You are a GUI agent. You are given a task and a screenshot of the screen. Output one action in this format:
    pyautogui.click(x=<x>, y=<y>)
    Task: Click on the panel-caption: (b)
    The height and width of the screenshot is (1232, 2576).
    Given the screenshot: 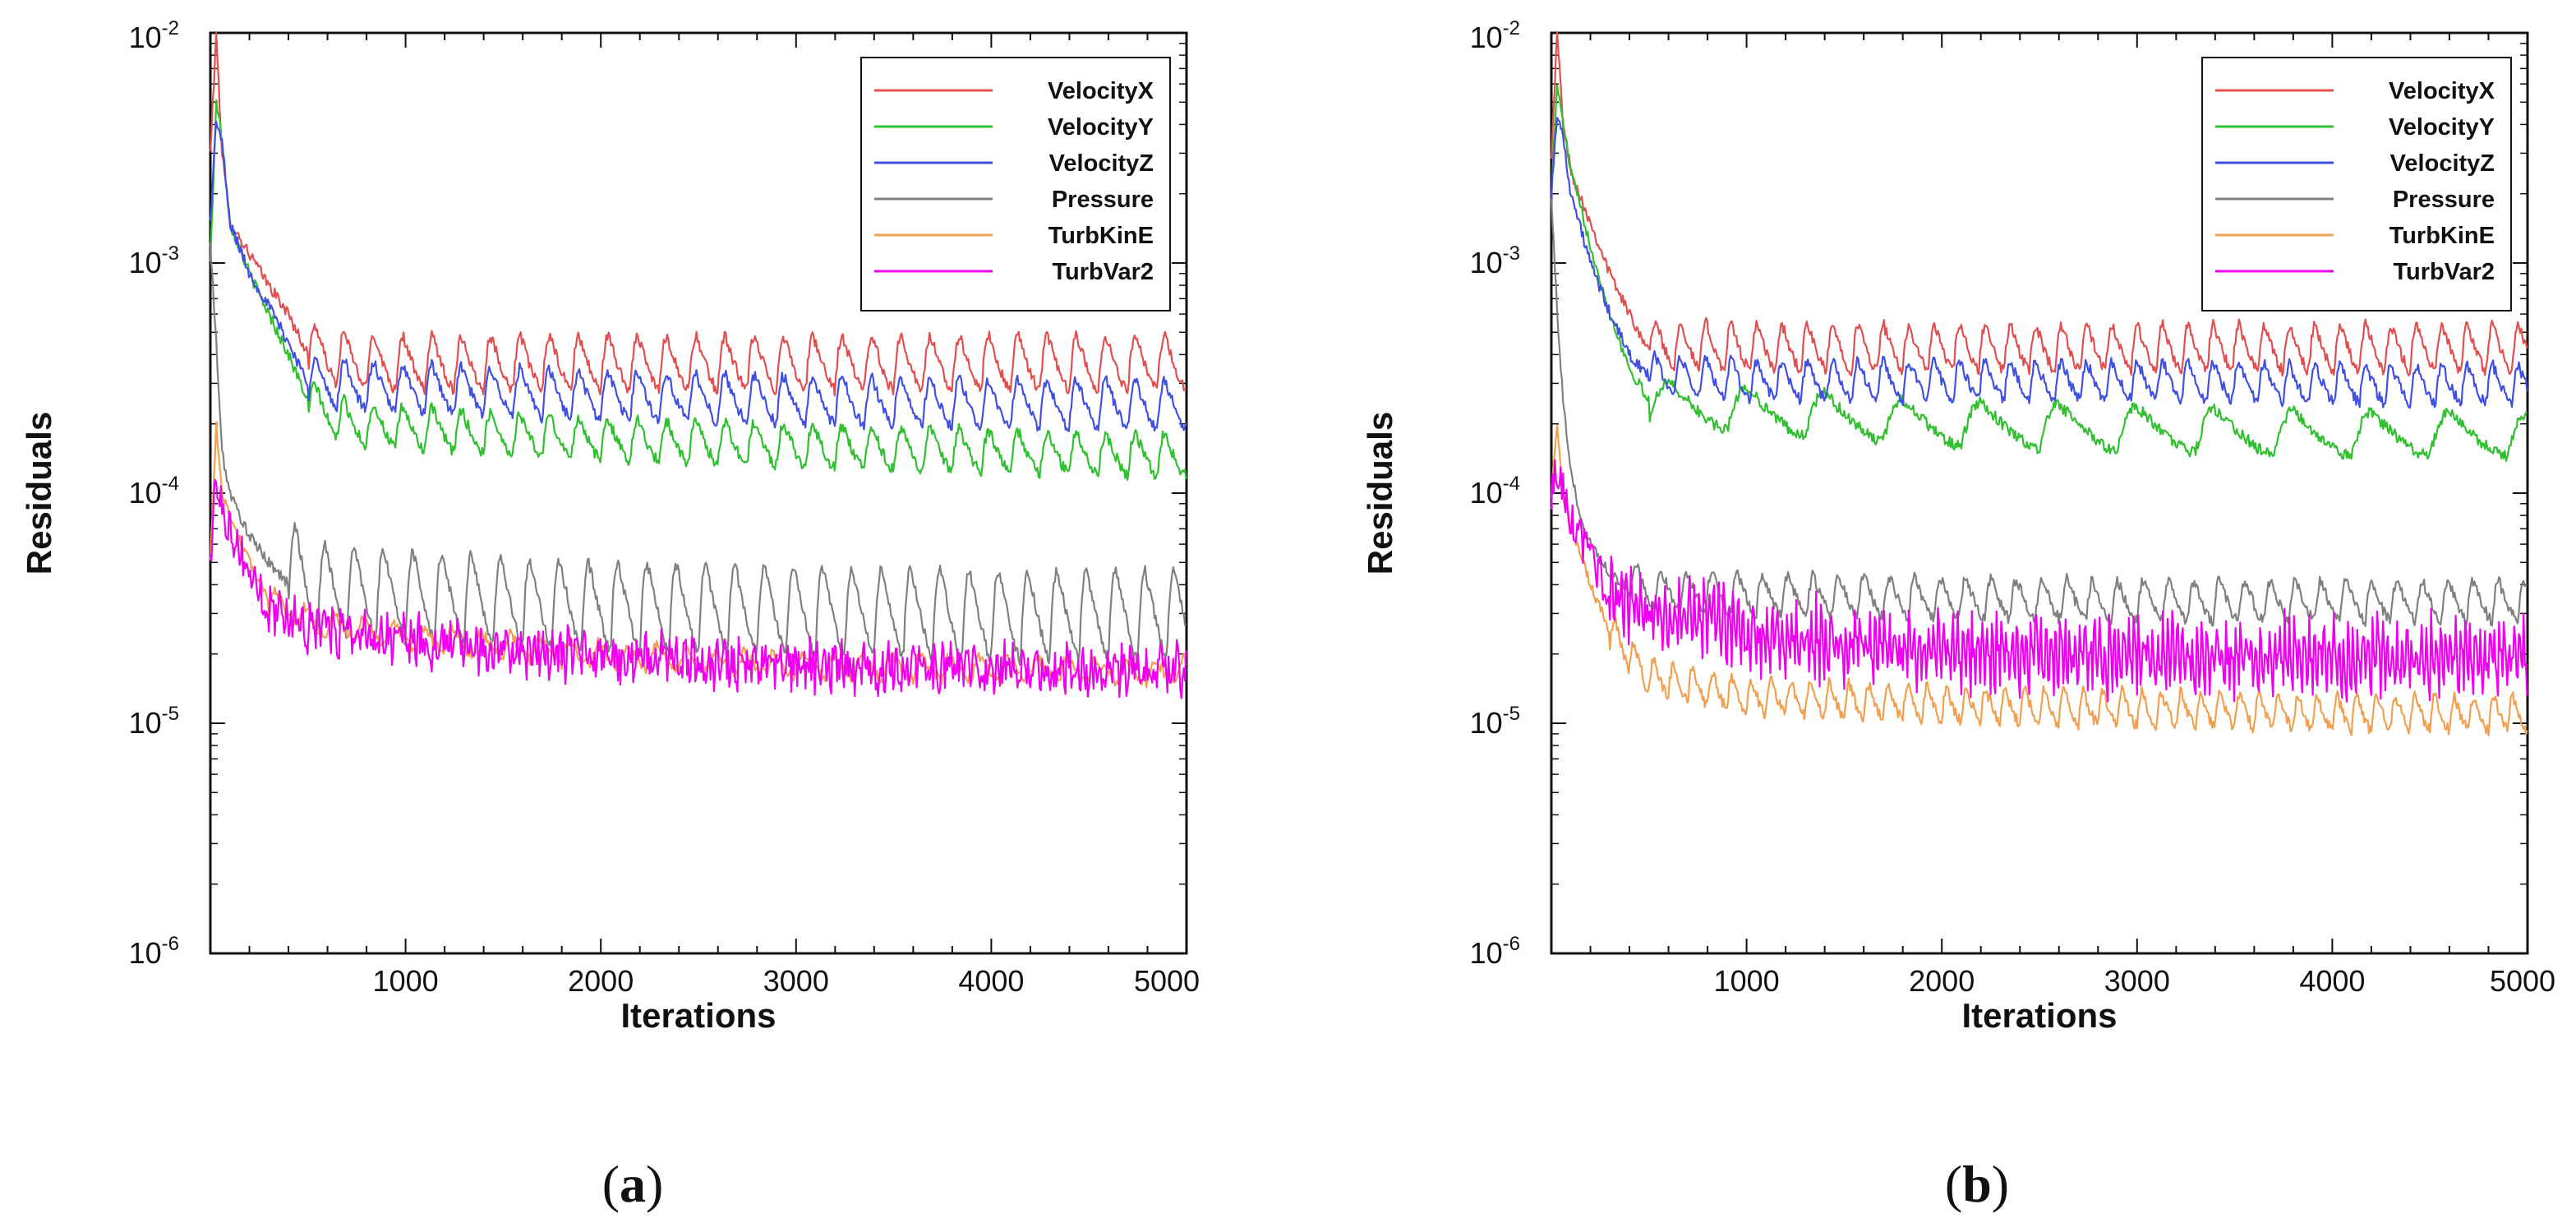 What is the action you would take?
    pyautogui.click(x=1977, y=1184)
    